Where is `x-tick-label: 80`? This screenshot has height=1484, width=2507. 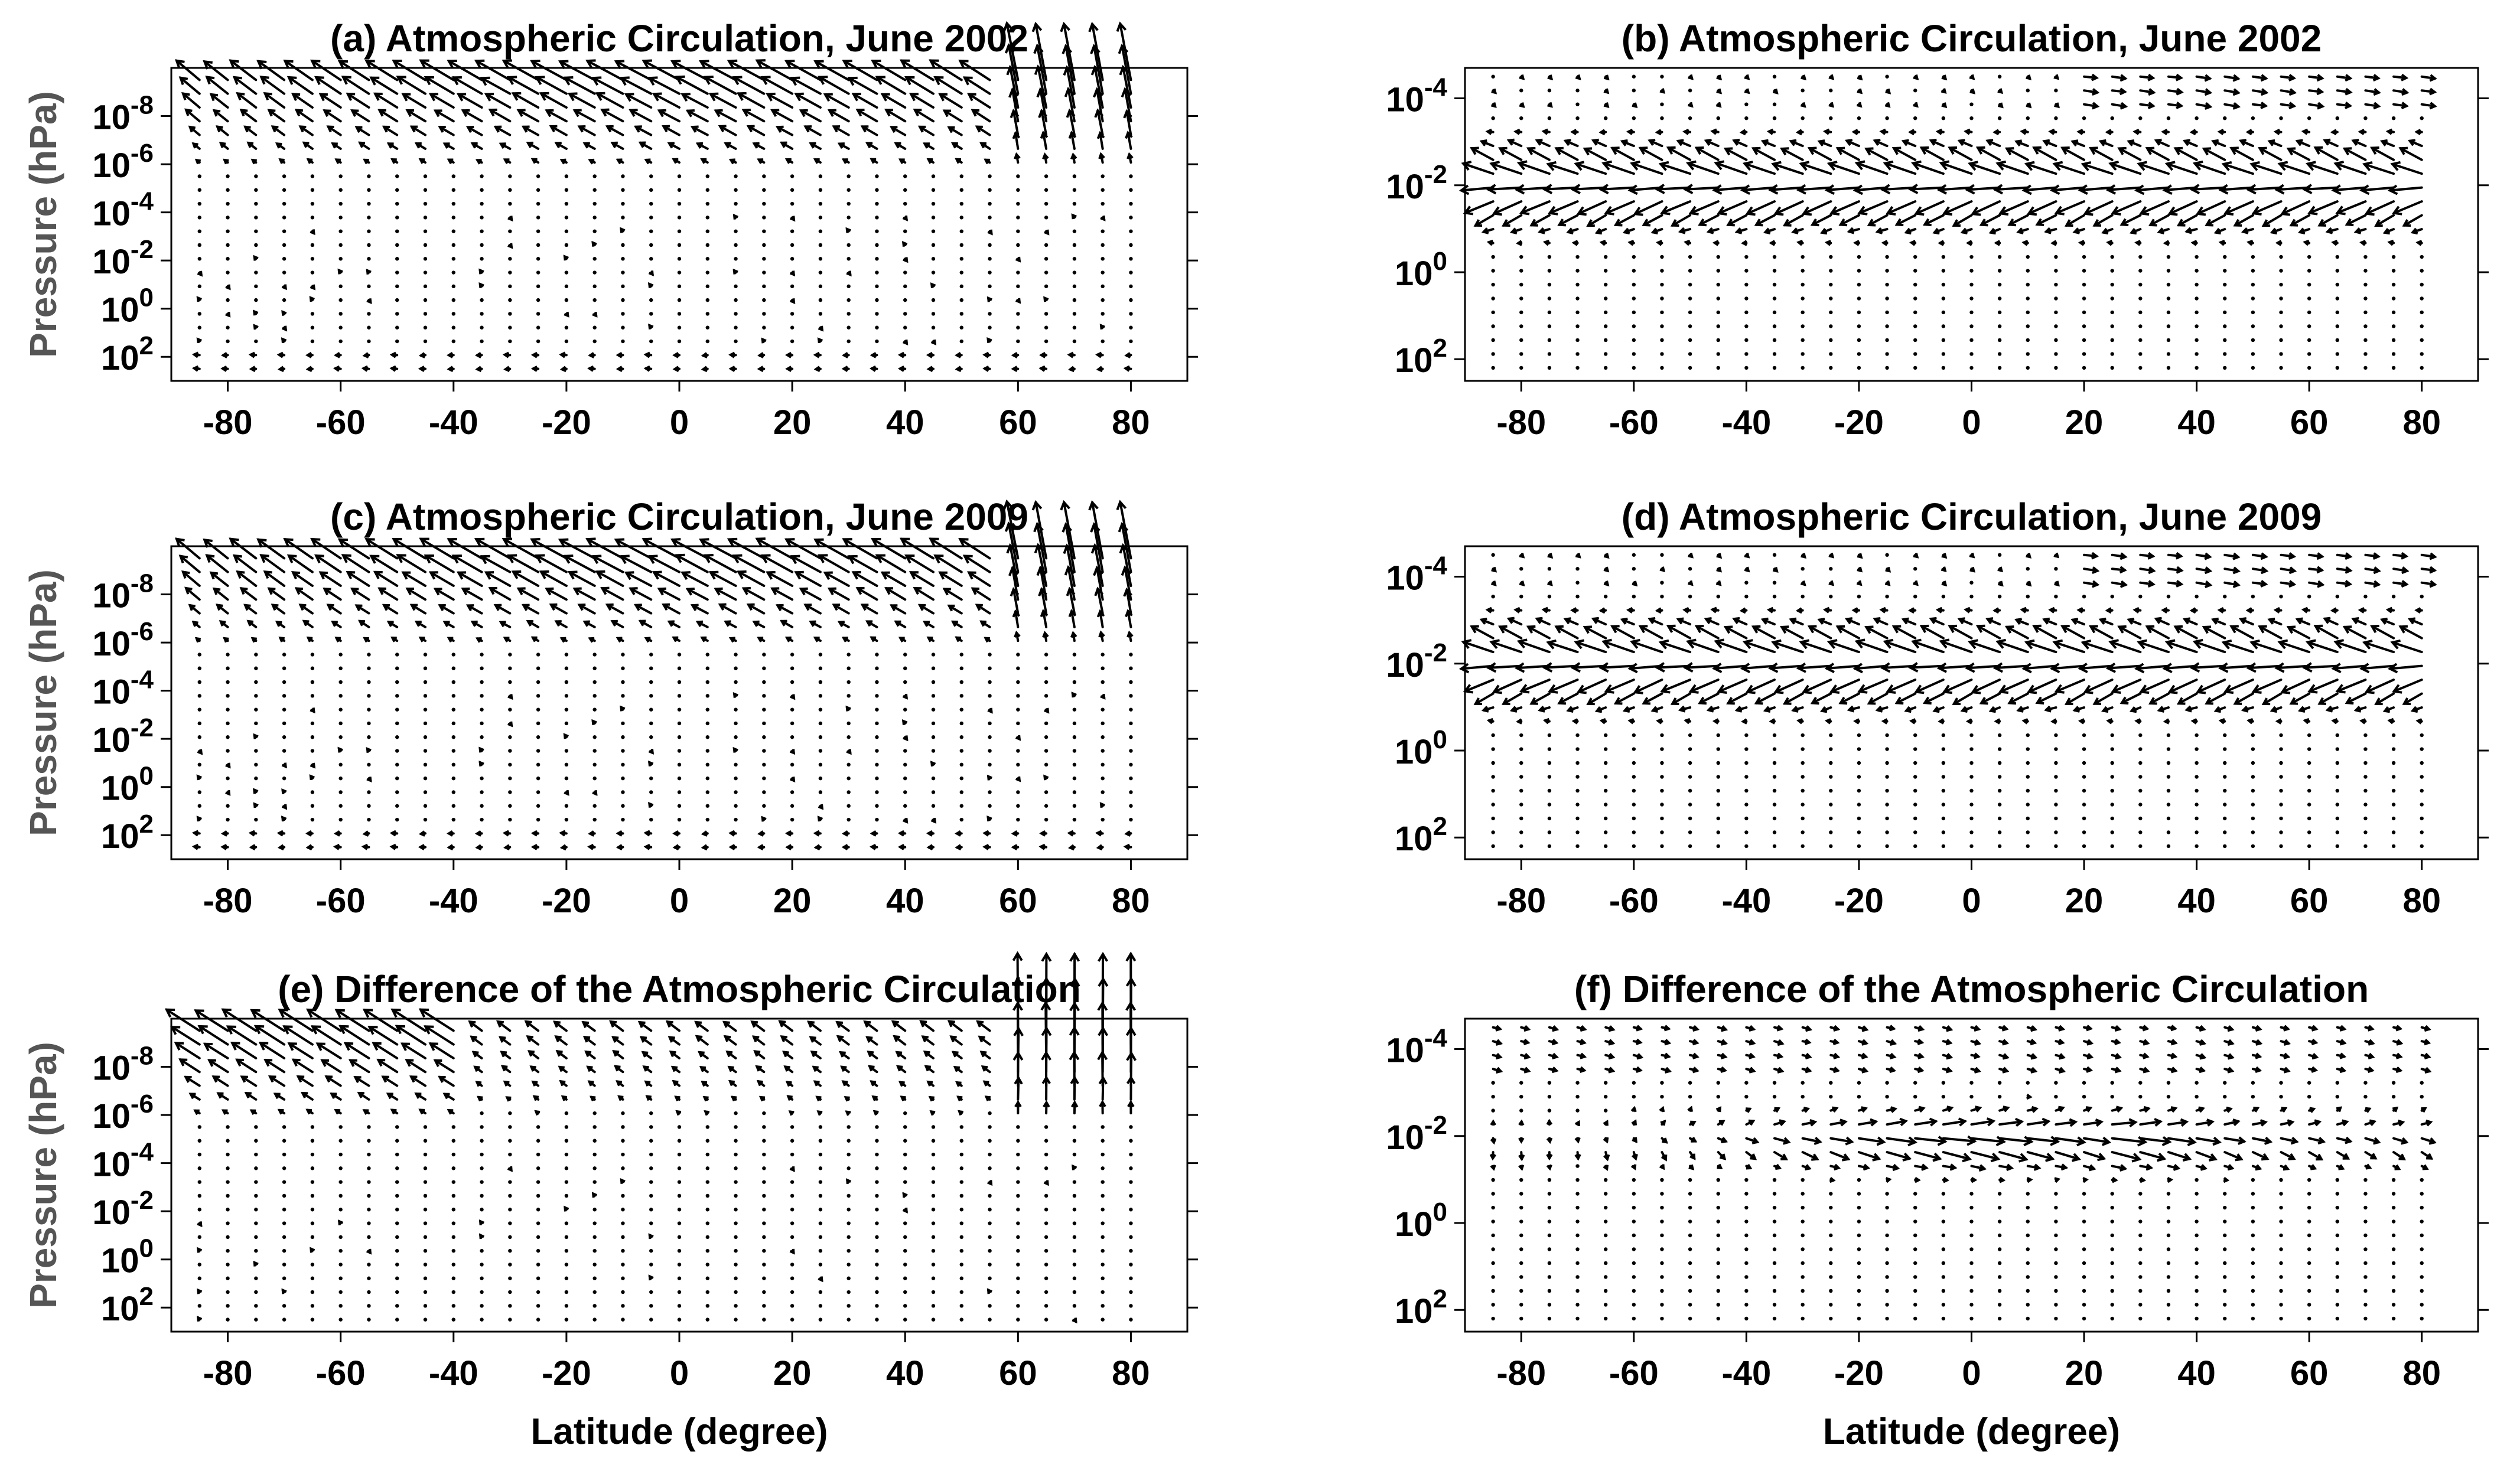 x-tick-label: 80 is located at coordinates (1131, 901).